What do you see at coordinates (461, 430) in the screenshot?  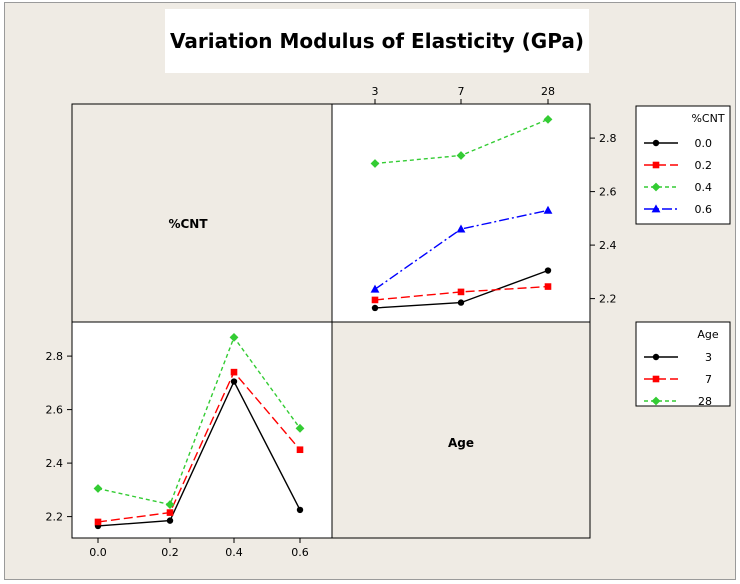 I see `panel-bottom-right` at bounding box center [461, 430].